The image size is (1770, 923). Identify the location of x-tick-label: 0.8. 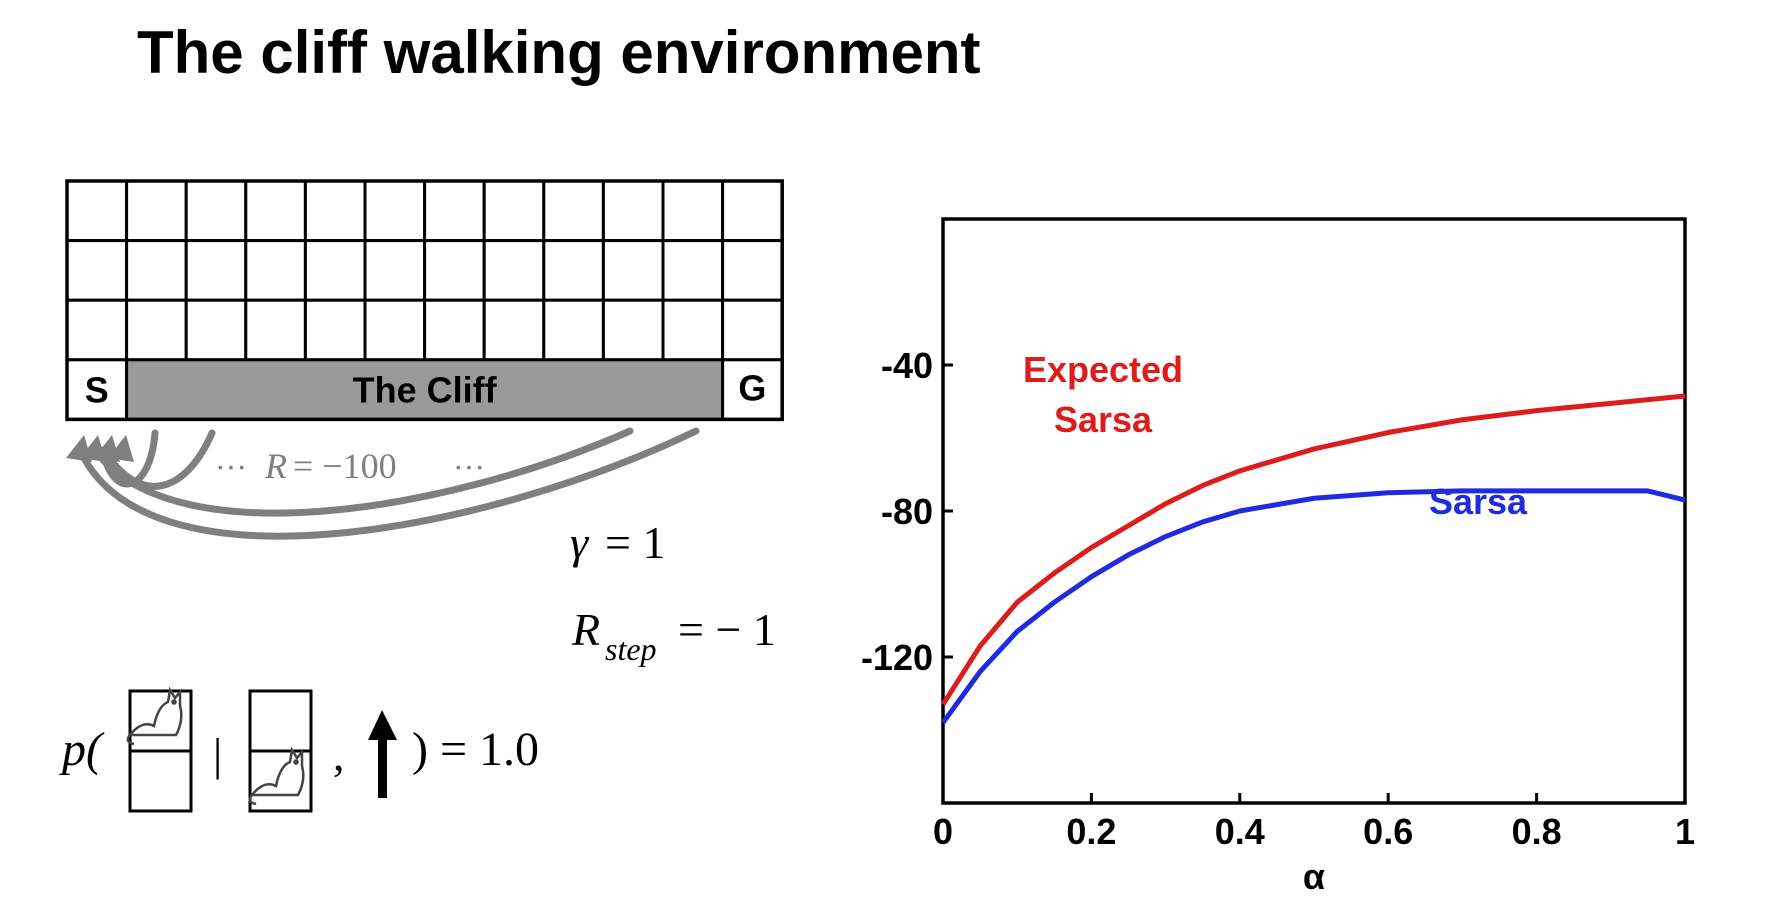
(1537, 831).